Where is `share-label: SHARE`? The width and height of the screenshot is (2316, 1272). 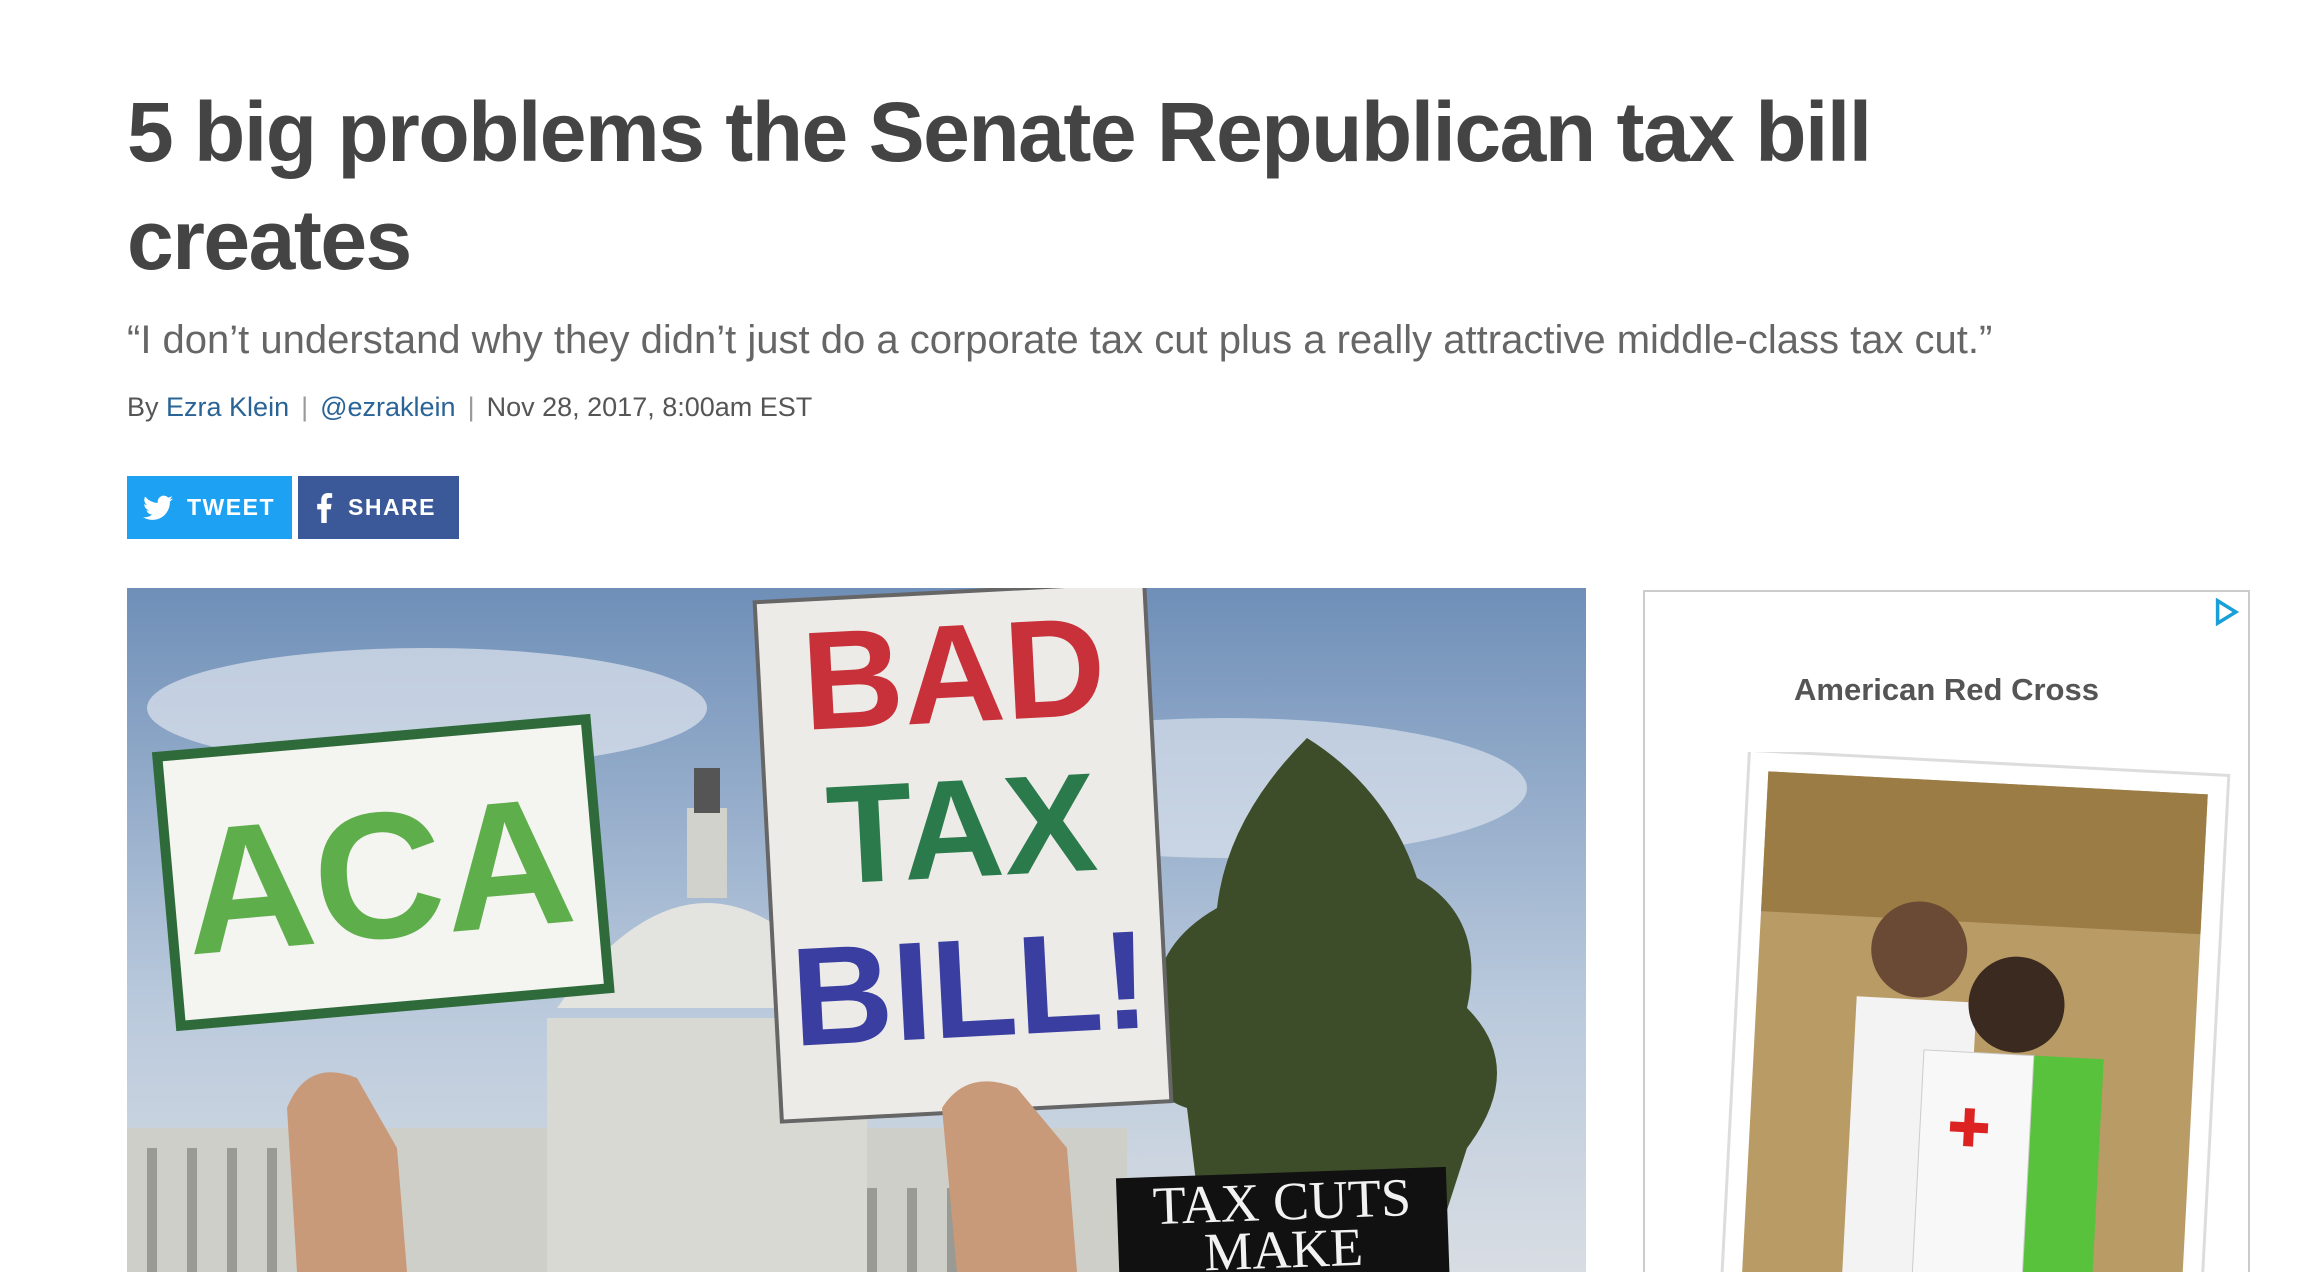 share-label: SHARE is located at coordinates (392, 507).